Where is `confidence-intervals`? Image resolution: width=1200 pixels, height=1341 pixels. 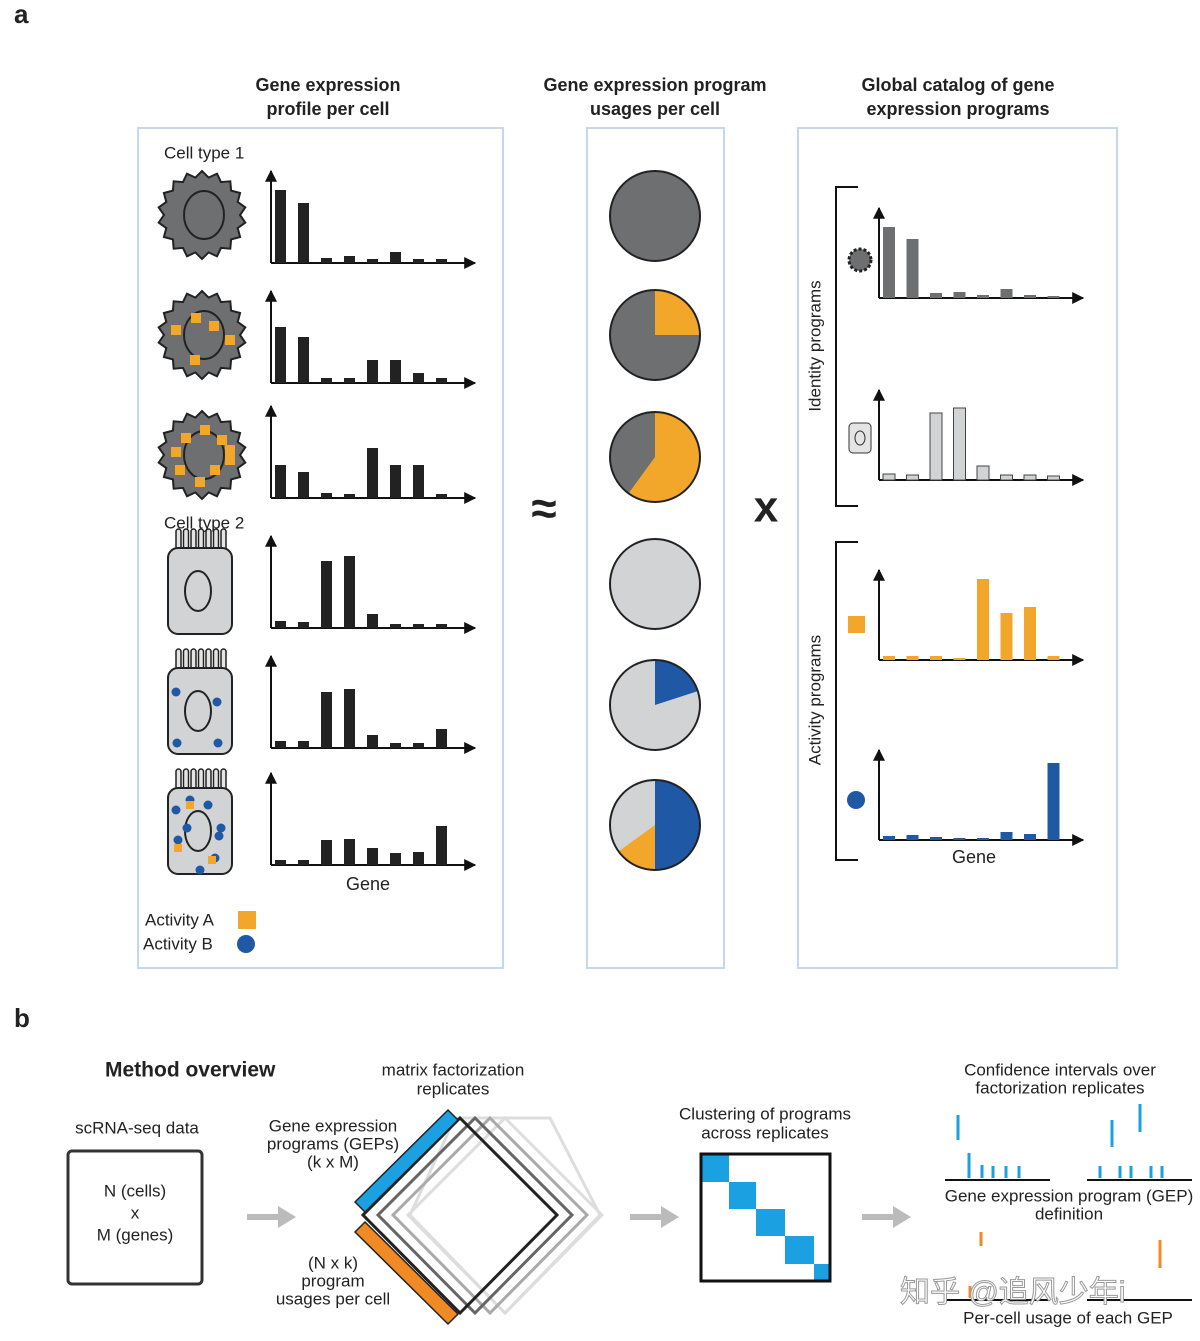 confidence-intervals is located at coordinates (1068, 1202).